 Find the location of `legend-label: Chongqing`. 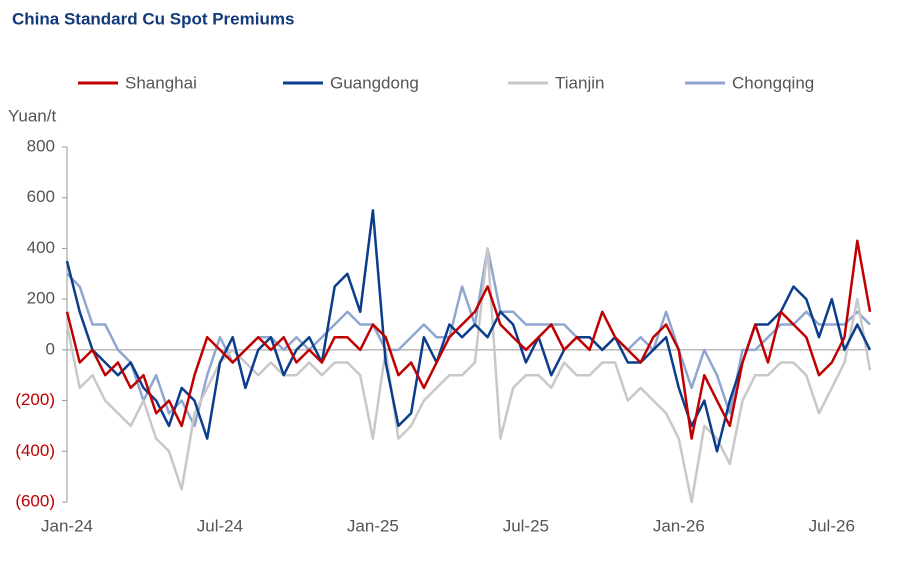

legend-label: Chongqing is located at coordinates (773, 82).